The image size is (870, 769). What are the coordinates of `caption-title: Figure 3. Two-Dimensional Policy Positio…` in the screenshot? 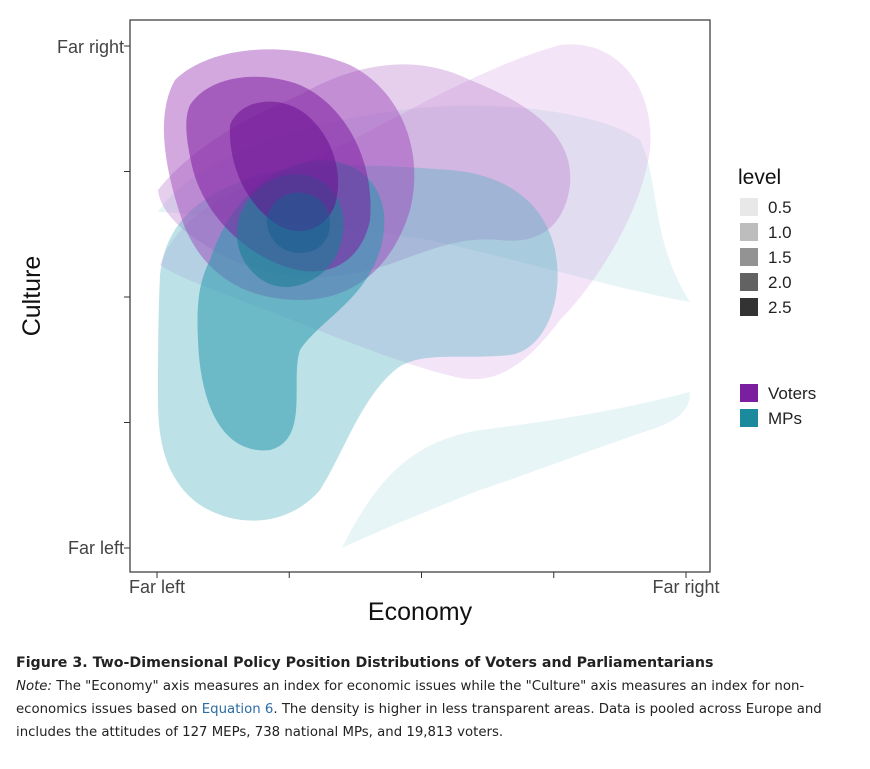 It's located at (365, 663).